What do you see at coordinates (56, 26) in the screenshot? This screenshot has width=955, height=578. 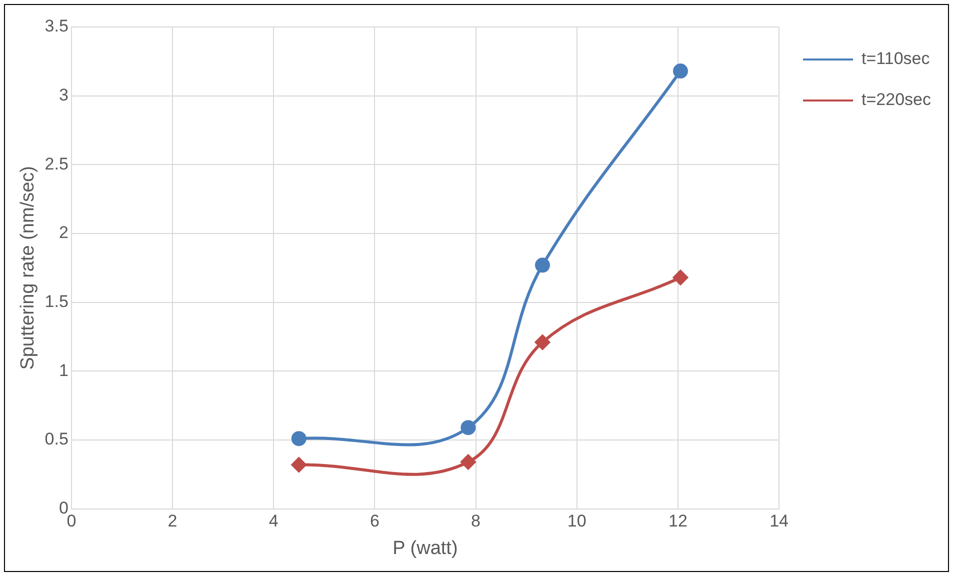 I see `y-tick-label: 3.5` at bounding box center [56, 26].